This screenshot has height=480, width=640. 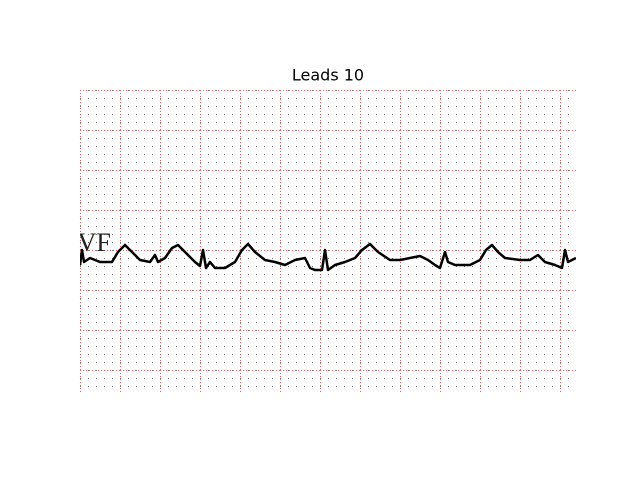 What do you see at coordinates (328, 257) in the screenshot?
I see `ecg-trace` at bounding box center [328, 257].